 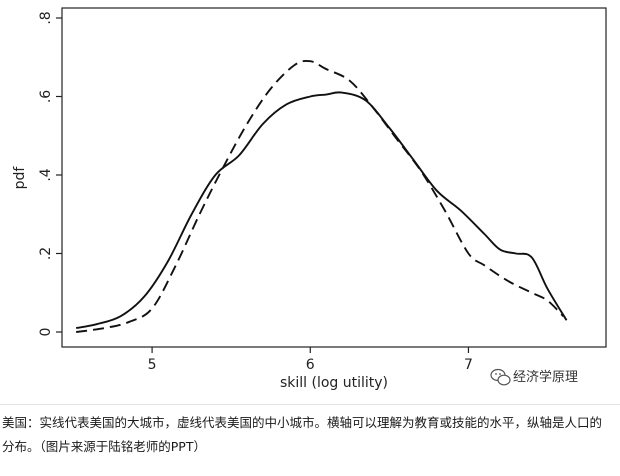 I want to click on y-axis-label: pdf, so click(x=20, y=178).